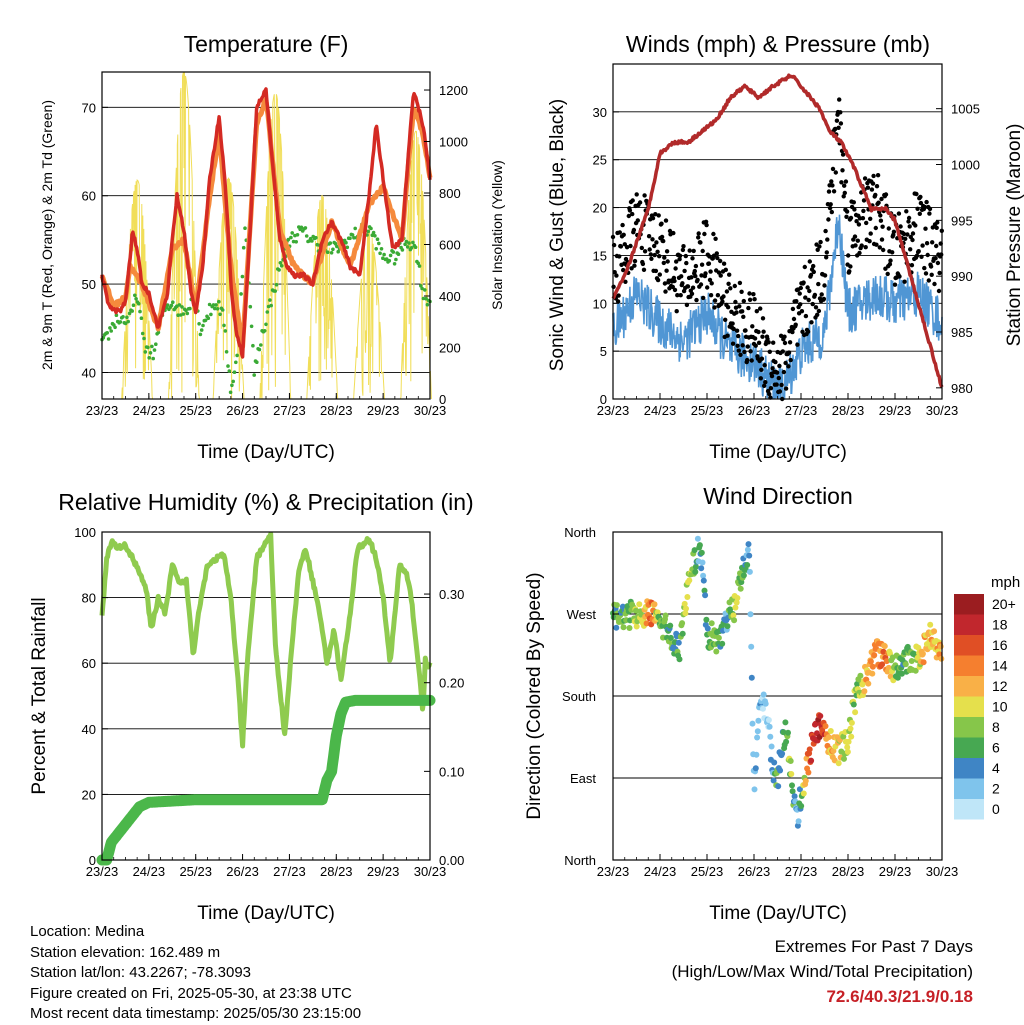 The image size is (1024, 1025). I want to click on wind-ytick-label: 15, so click(600, 255).